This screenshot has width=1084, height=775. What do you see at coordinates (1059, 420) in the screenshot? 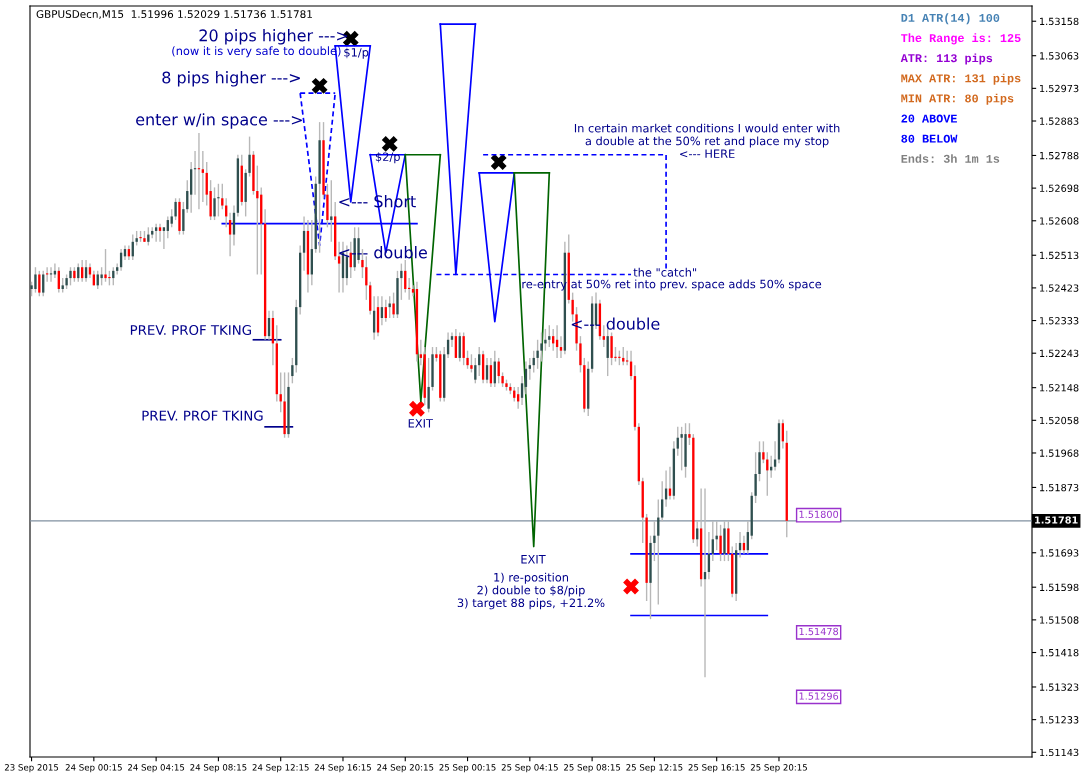
I see `y-tick-label: 1.52058` at bounding box center [1059, 420].